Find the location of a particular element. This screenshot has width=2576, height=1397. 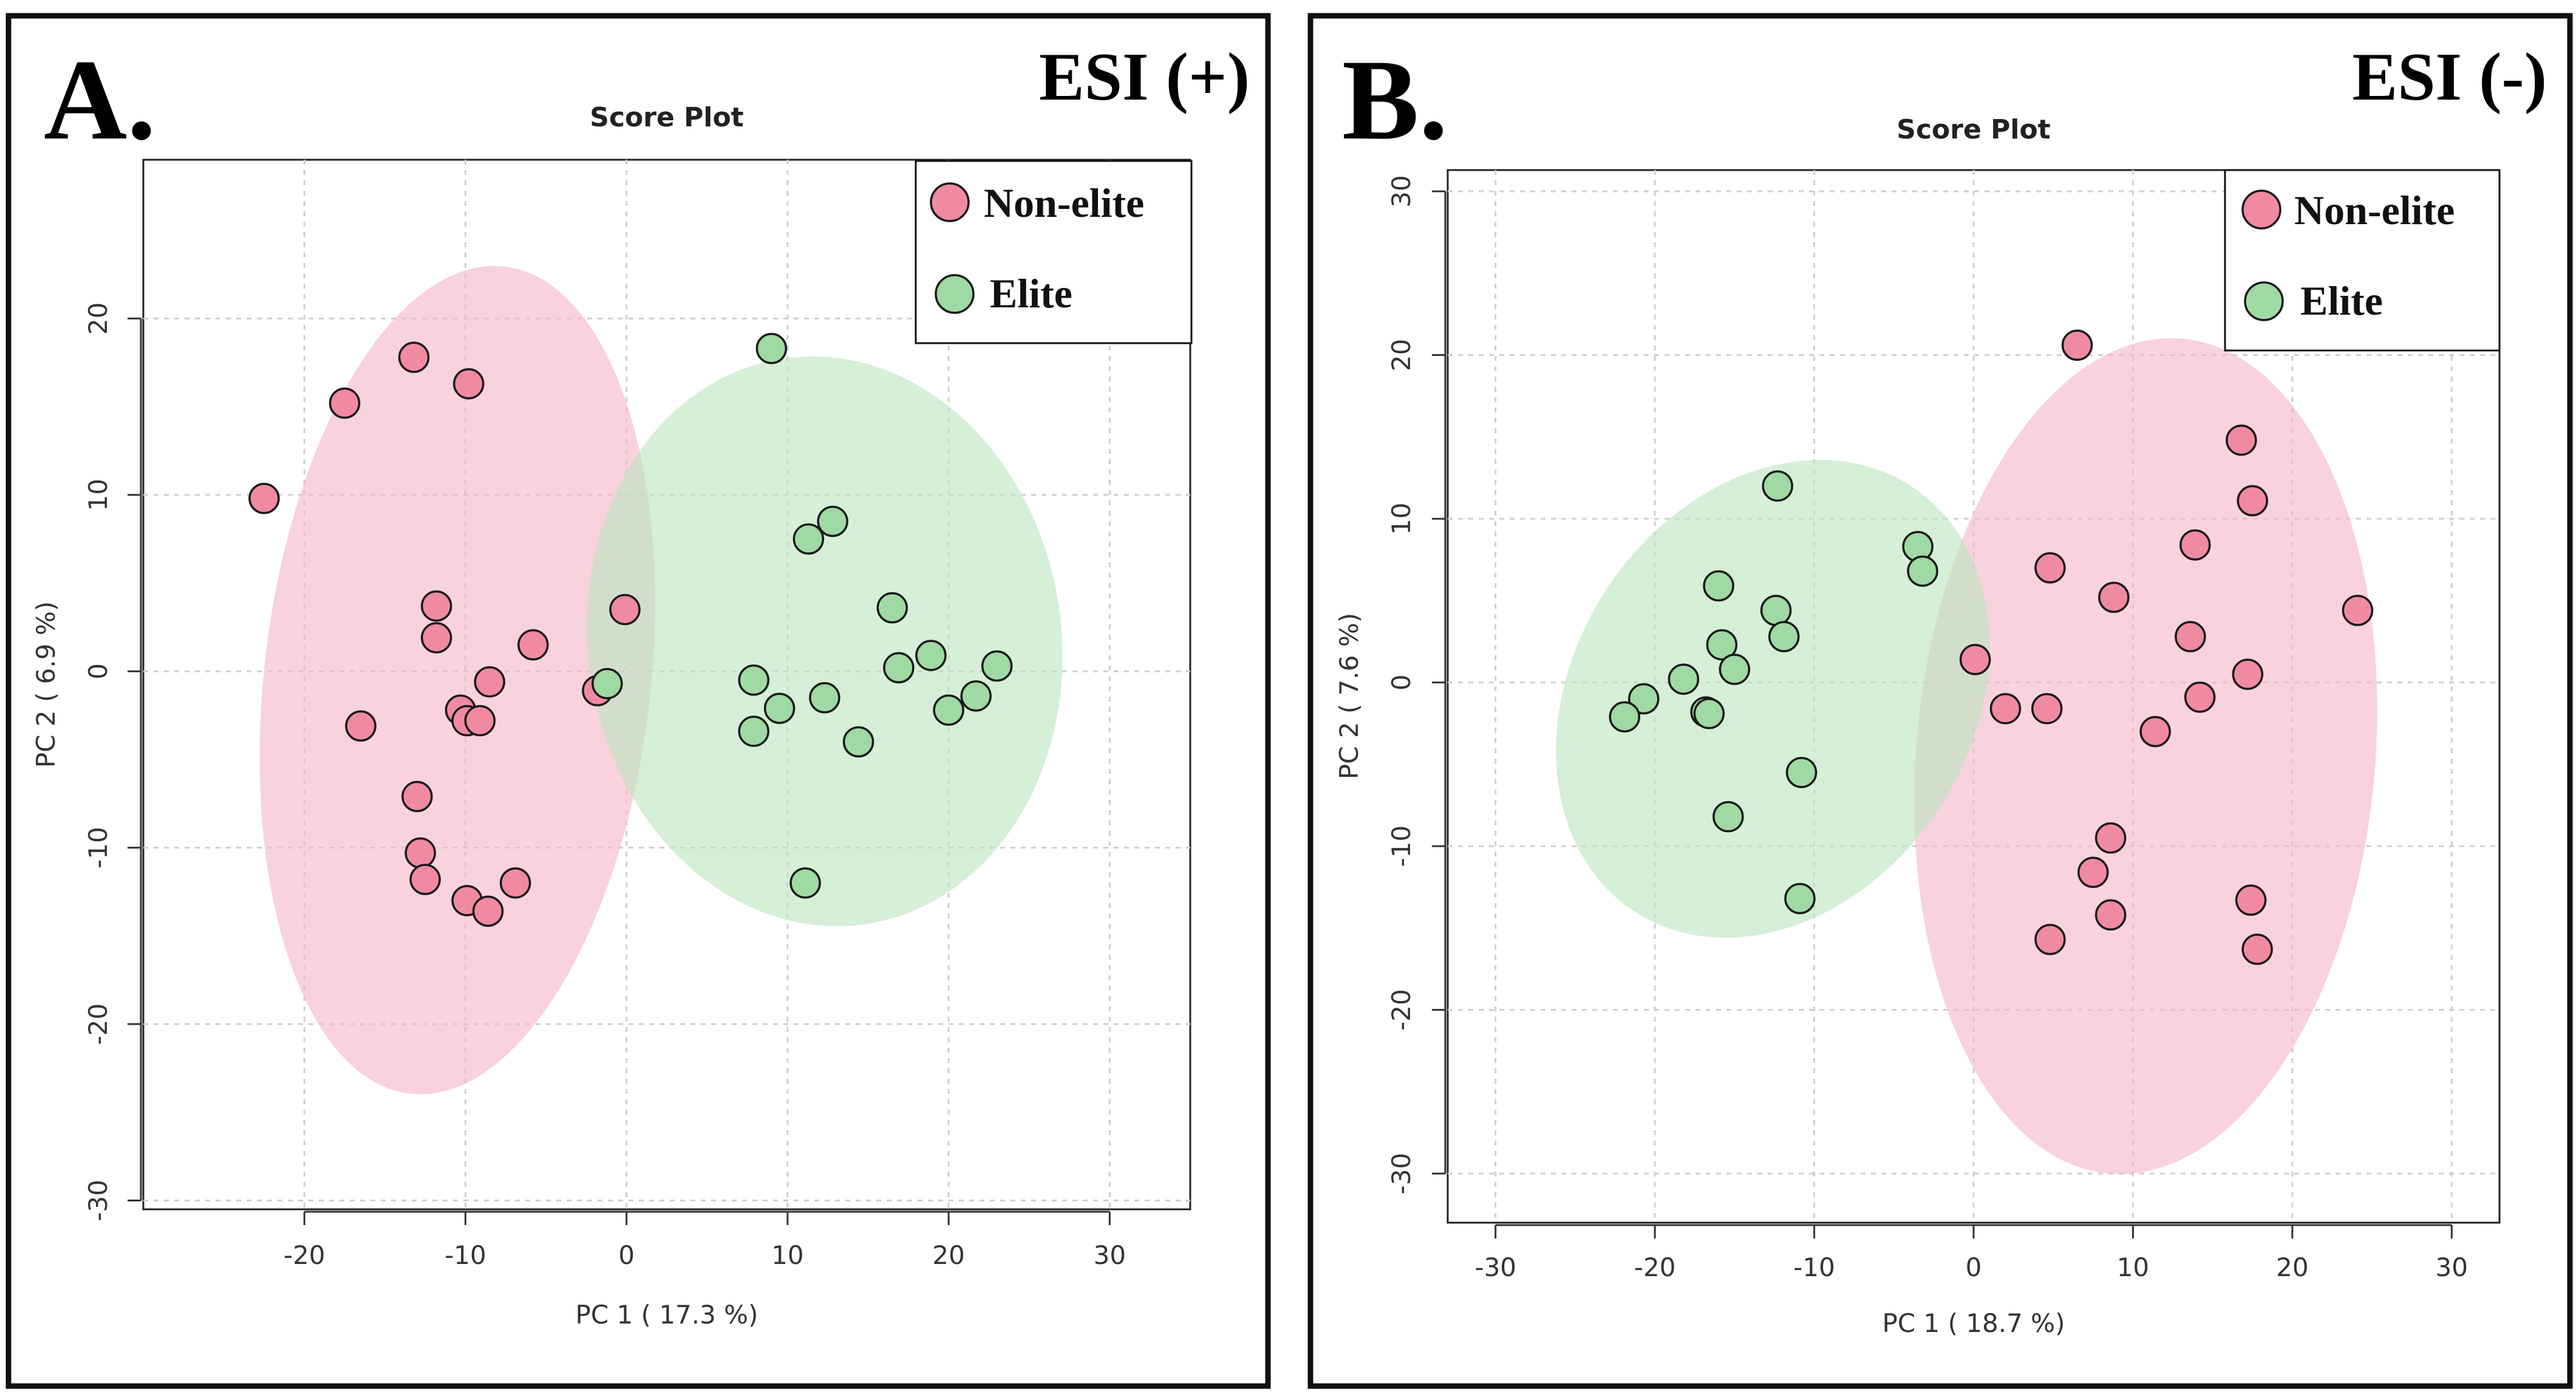

panel-b-ellipse-non-elite is located at coordinates (2146, 756).